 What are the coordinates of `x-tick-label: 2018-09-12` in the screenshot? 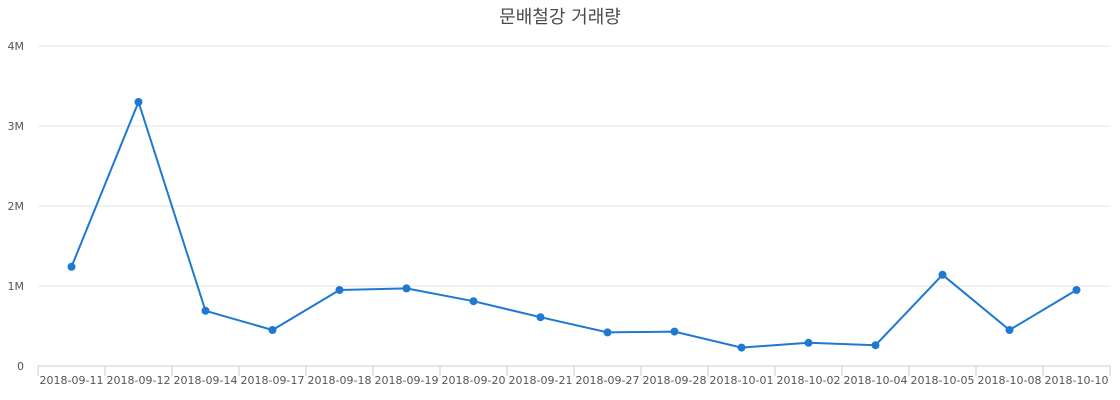 It's located at (139, 380).